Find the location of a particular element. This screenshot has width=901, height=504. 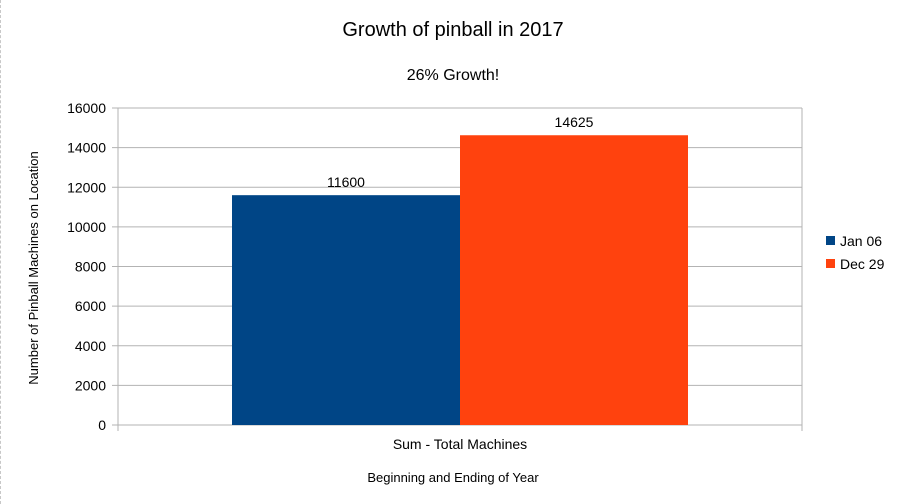

y-tick-label: 14000 is located at coordinates (86, 148).